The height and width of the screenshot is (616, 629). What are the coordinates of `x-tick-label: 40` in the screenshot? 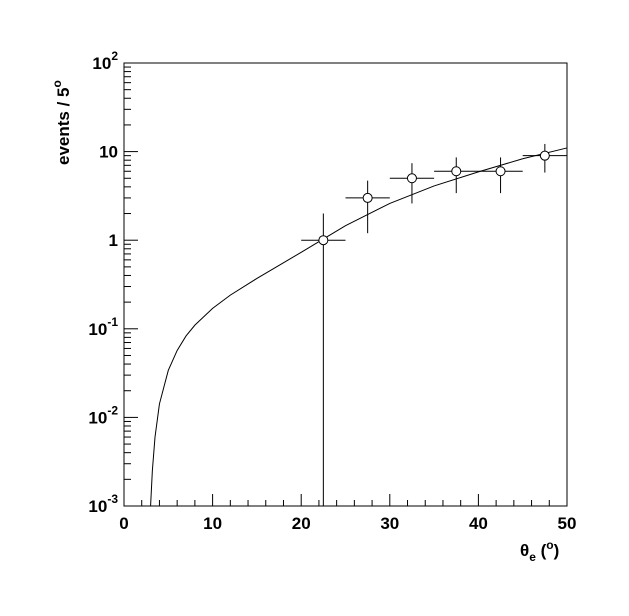 It's located at (478, 523).